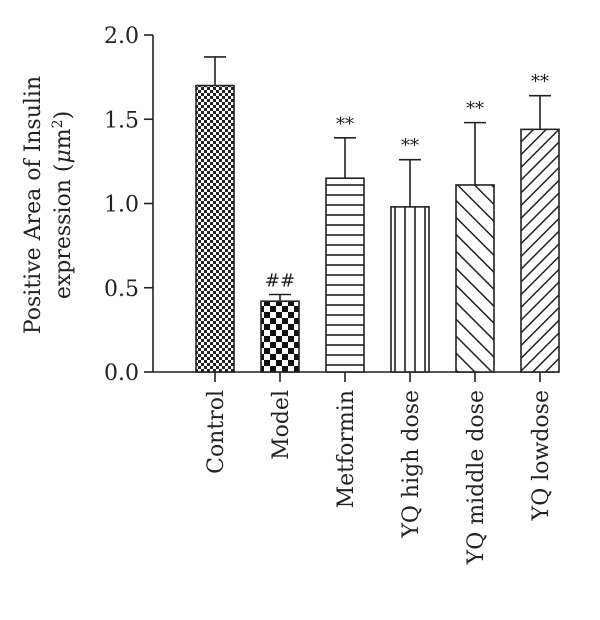  I want to click on y-tick-label: 1.0, so click(121, 205).